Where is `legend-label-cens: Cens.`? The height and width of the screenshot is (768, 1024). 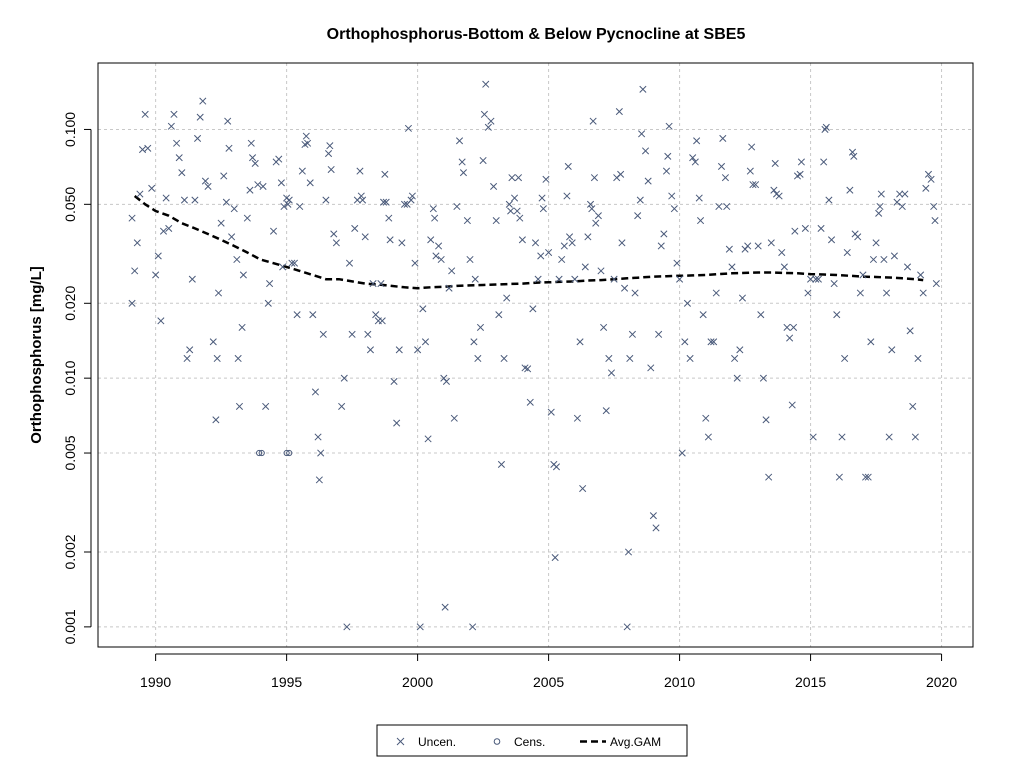 legend-label-cens: Cens. is located at coordinates (529, 742).